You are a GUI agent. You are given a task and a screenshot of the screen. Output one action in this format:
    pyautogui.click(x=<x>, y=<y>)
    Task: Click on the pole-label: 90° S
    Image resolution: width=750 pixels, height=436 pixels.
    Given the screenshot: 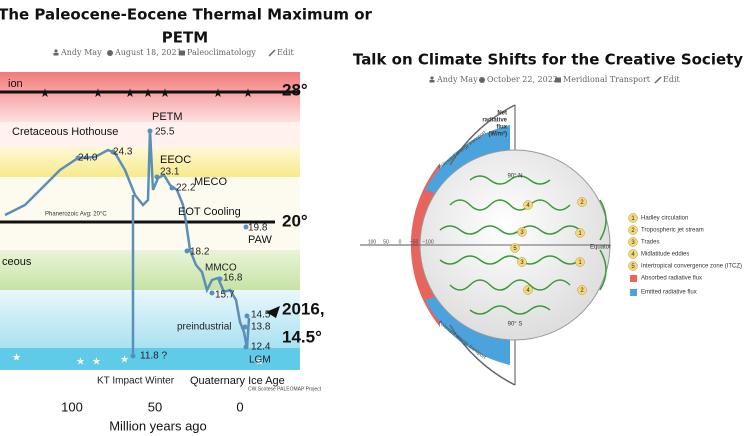 What is the action you would take?
    pyautogui.click(x=515, y=325)
    